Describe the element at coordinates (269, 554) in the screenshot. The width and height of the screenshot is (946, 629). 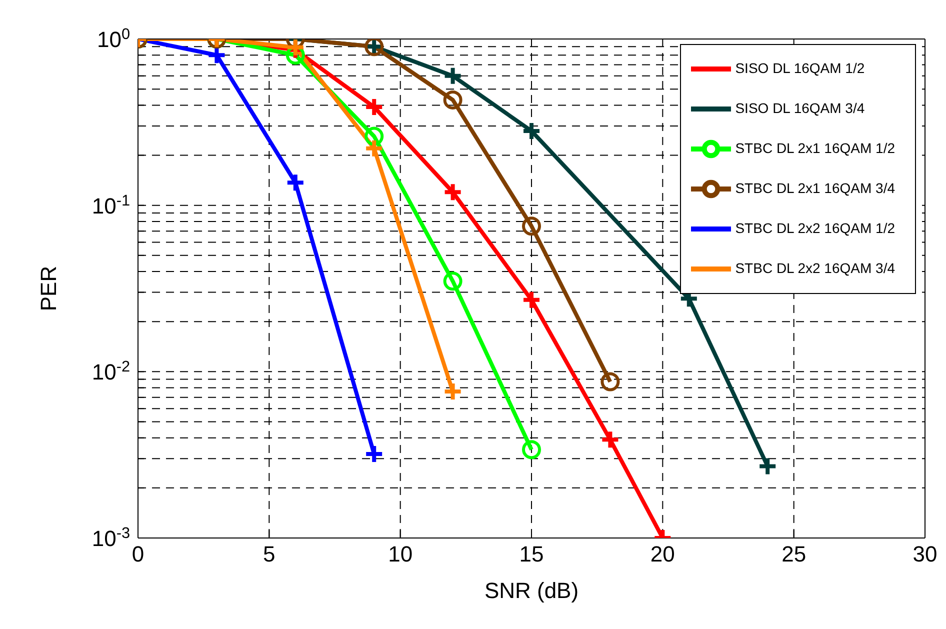
I see `x-tick-label: 5` at that location.